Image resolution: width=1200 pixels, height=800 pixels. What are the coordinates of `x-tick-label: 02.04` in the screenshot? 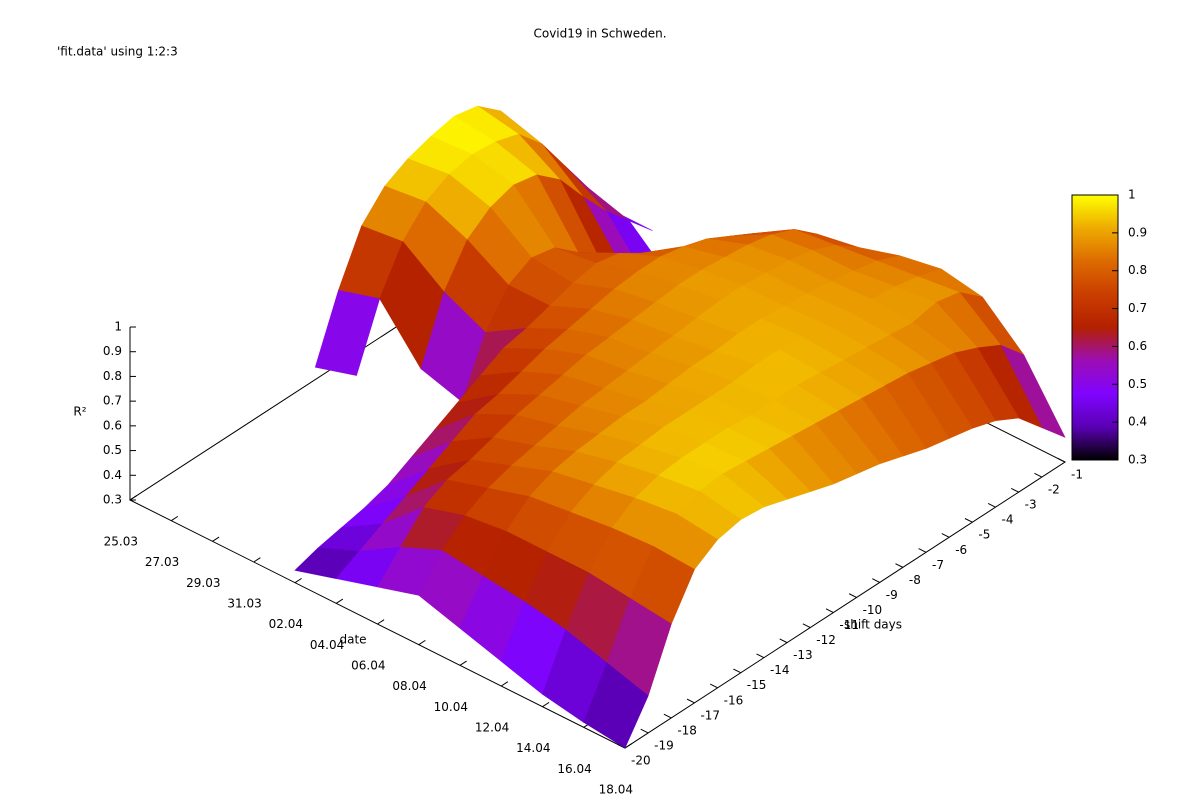 It's located at (286, 624).